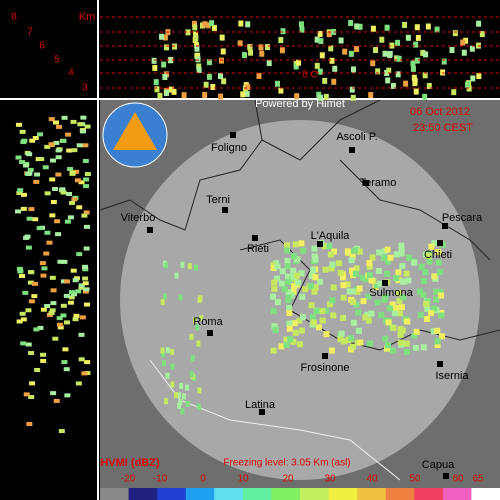  I want to click on height-unit: Km, so click(87, 17).